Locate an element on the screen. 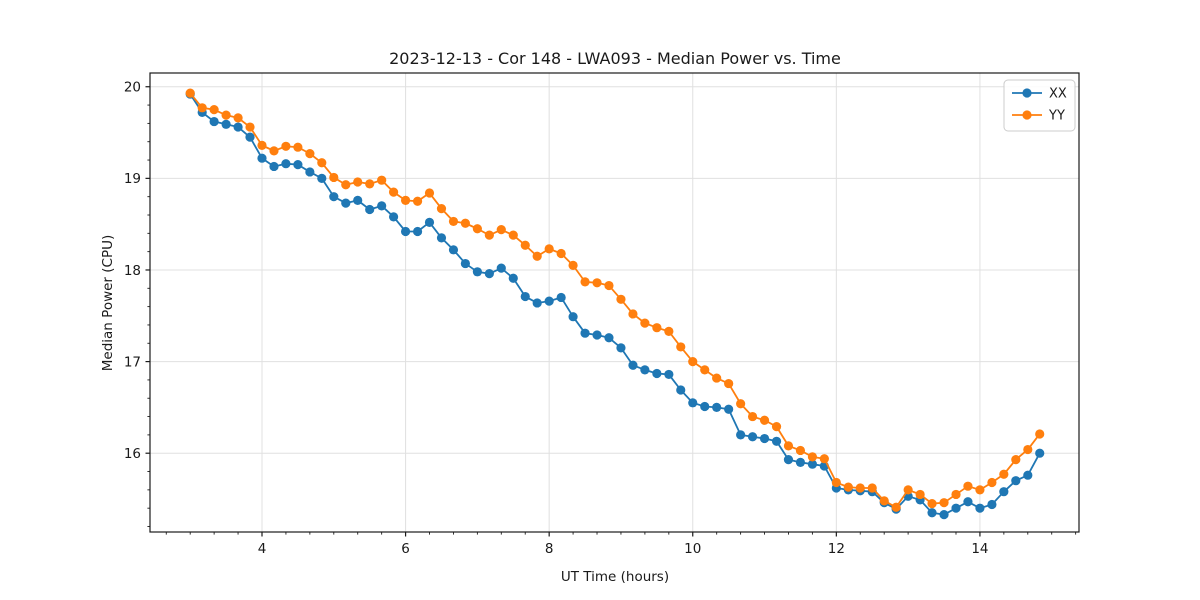 This screenshot has height=600, width=1200. legend-marker is located at coordinates (1027, 93).